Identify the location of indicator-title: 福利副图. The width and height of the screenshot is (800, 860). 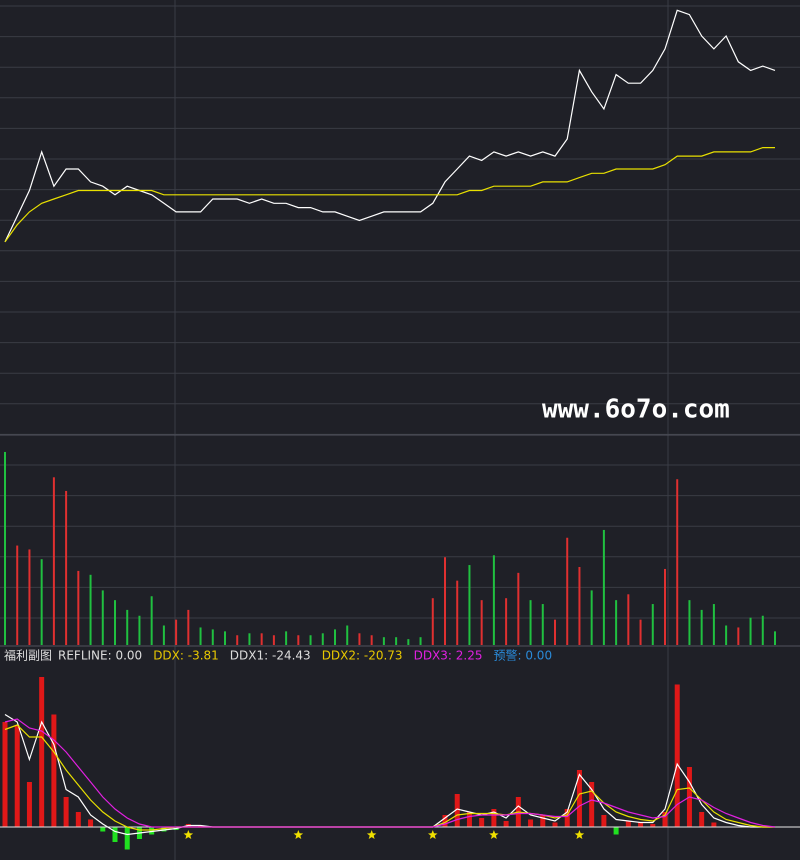
(28, 655).